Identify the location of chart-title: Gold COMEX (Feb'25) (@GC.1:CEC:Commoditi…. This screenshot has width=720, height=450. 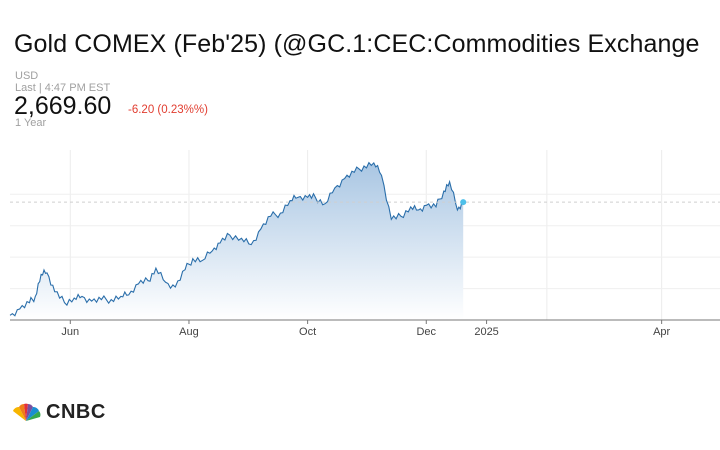
(357, 44).